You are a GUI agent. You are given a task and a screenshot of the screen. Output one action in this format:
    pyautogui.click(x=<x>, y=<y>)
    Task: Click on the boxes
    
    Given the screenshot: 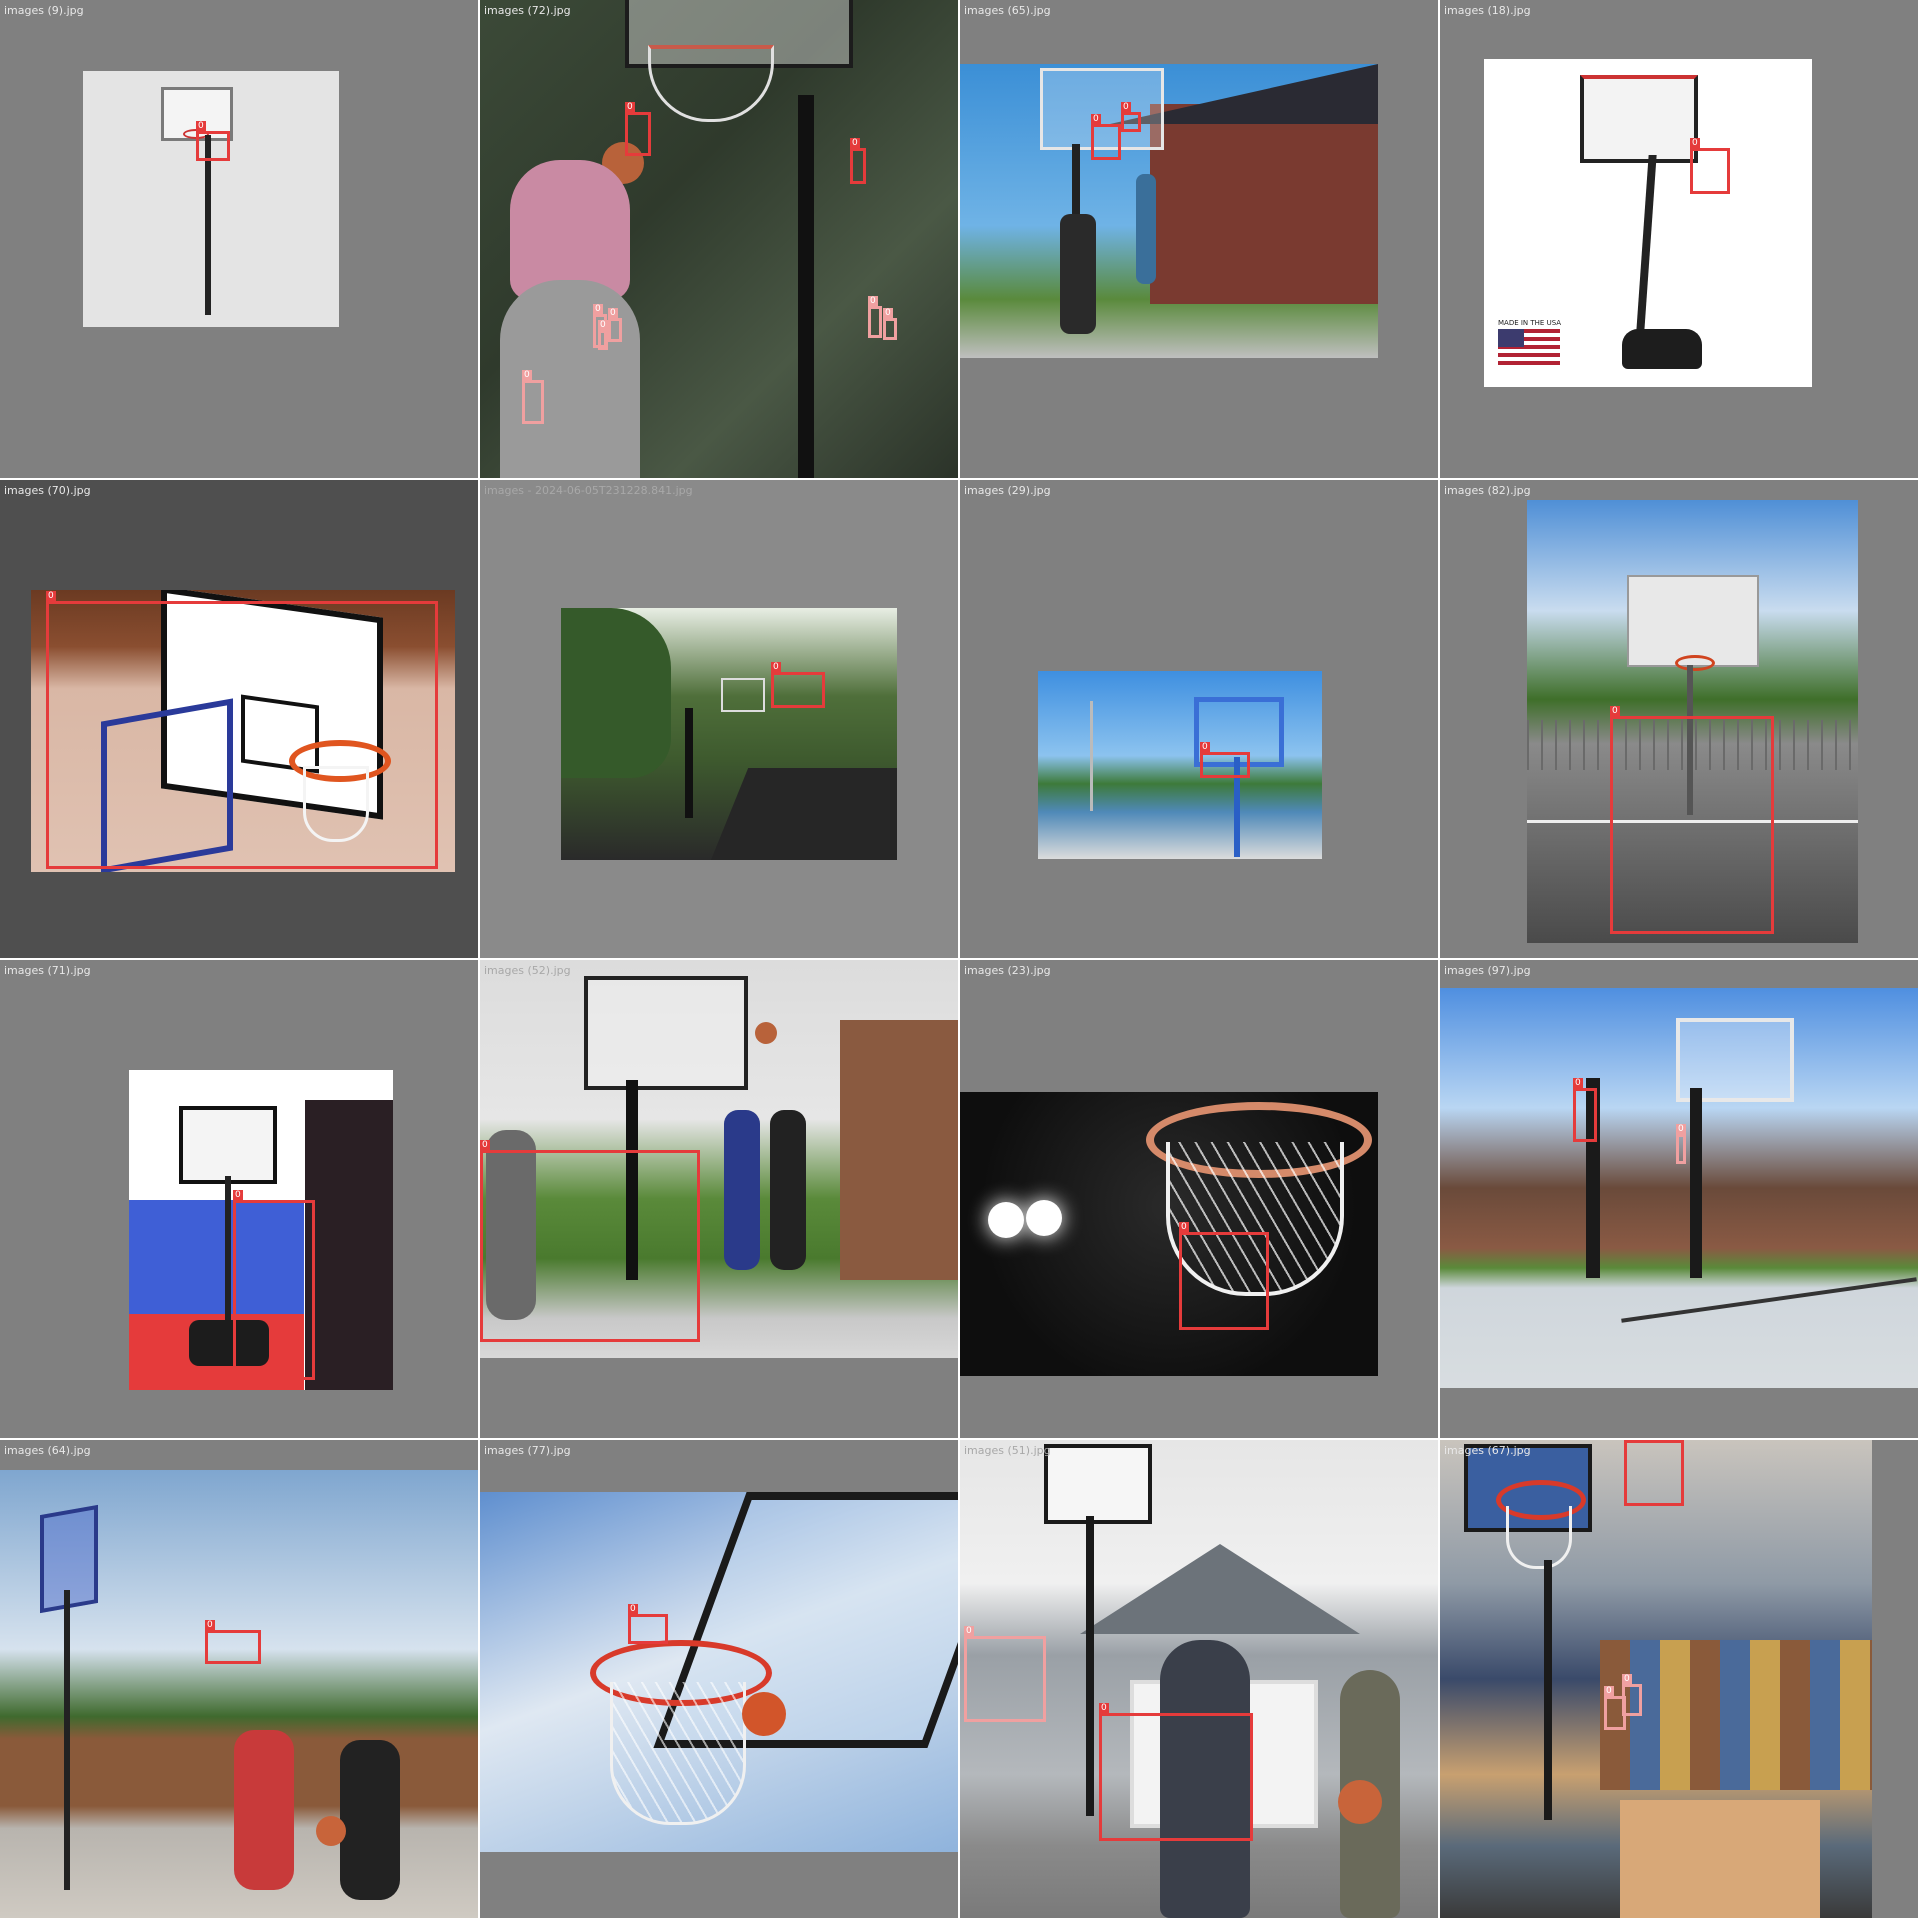 What is the action you would take?
    pyautogui.click(x=1720, y=1859)
    